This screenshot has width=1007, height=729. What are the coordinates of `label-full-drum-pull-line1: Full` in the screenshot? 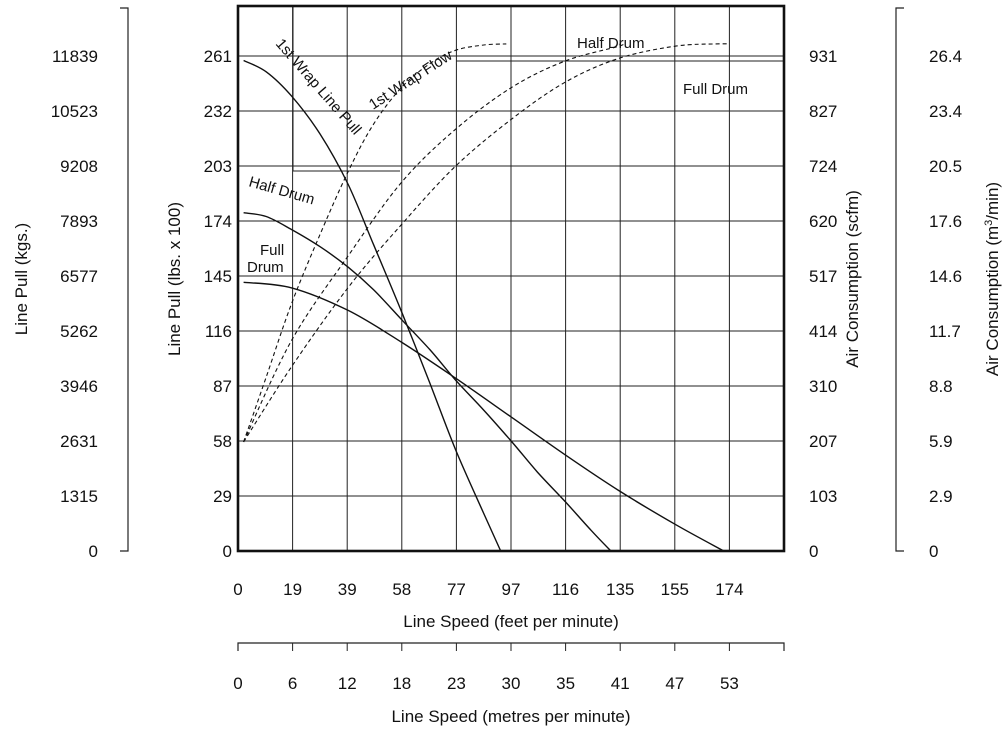 It's located at (272, 250).